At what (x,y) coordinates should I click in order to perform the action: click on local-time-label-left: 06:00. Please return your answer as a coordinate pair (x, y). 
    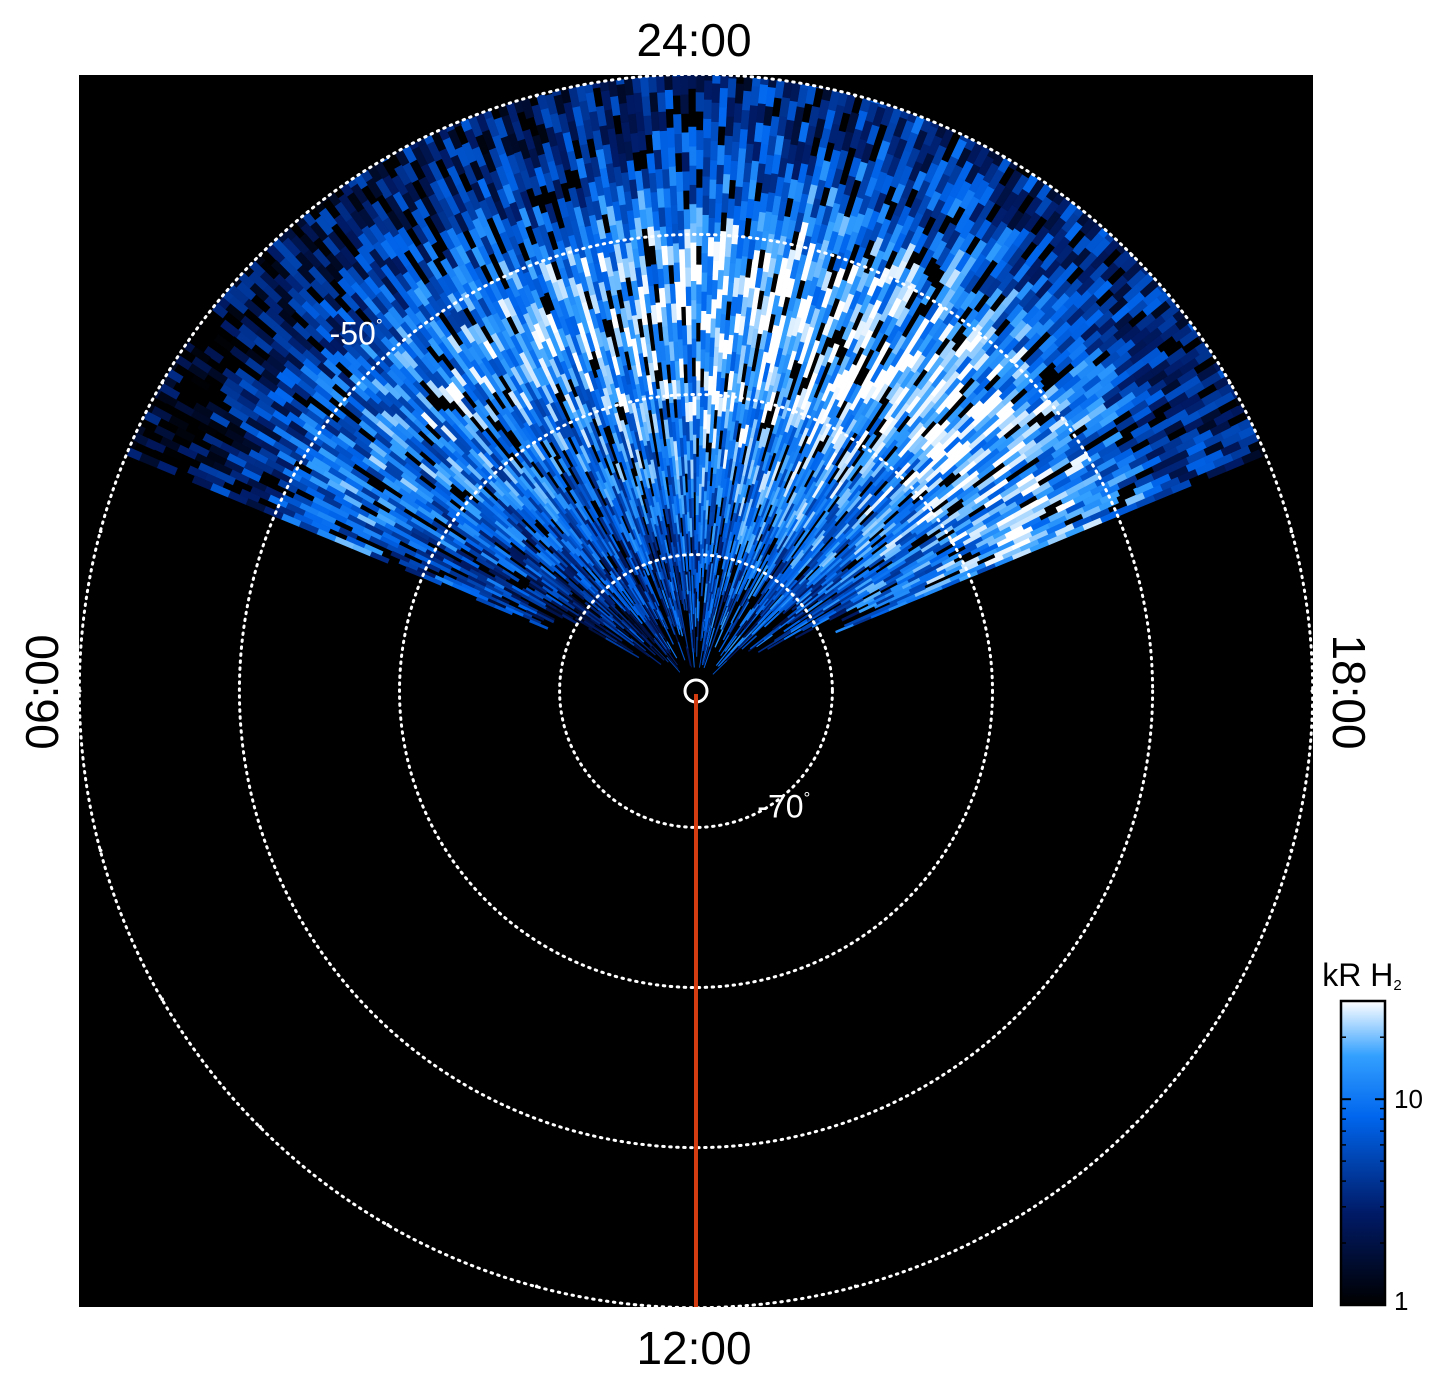
    Looking at the image, I should click on (42, 691).